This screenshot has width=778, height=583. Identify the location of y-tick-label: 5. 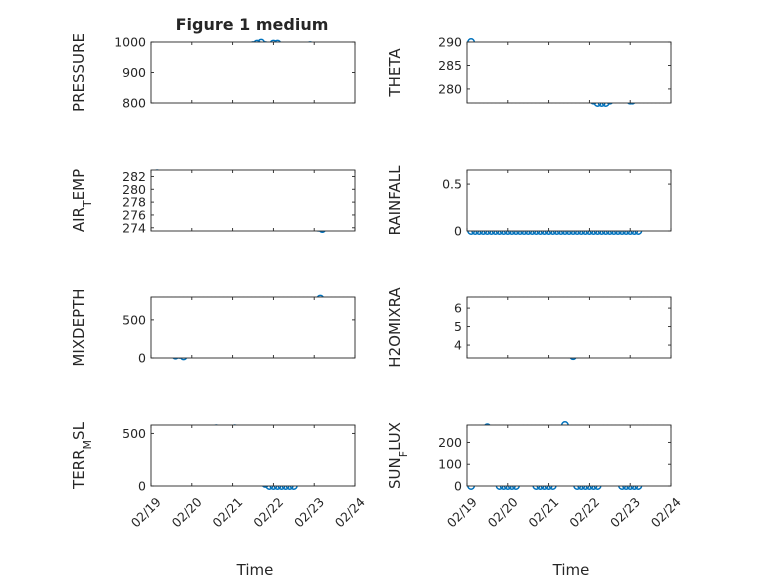
(458, 326).